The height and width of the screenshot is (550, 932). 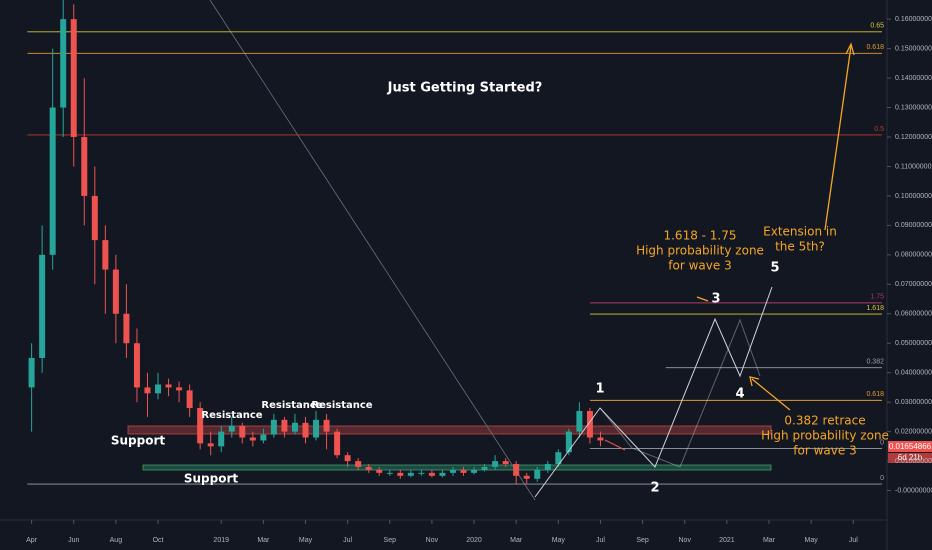 I want to click on x-tick-label: Oct, so click(x=158, y=540).